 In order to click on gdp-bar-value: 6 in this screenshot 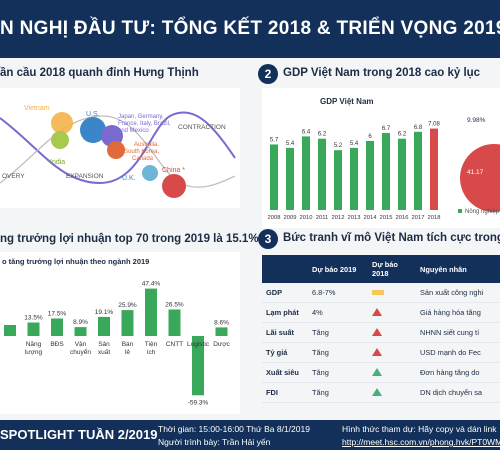, I will do `click(370, 137)`.